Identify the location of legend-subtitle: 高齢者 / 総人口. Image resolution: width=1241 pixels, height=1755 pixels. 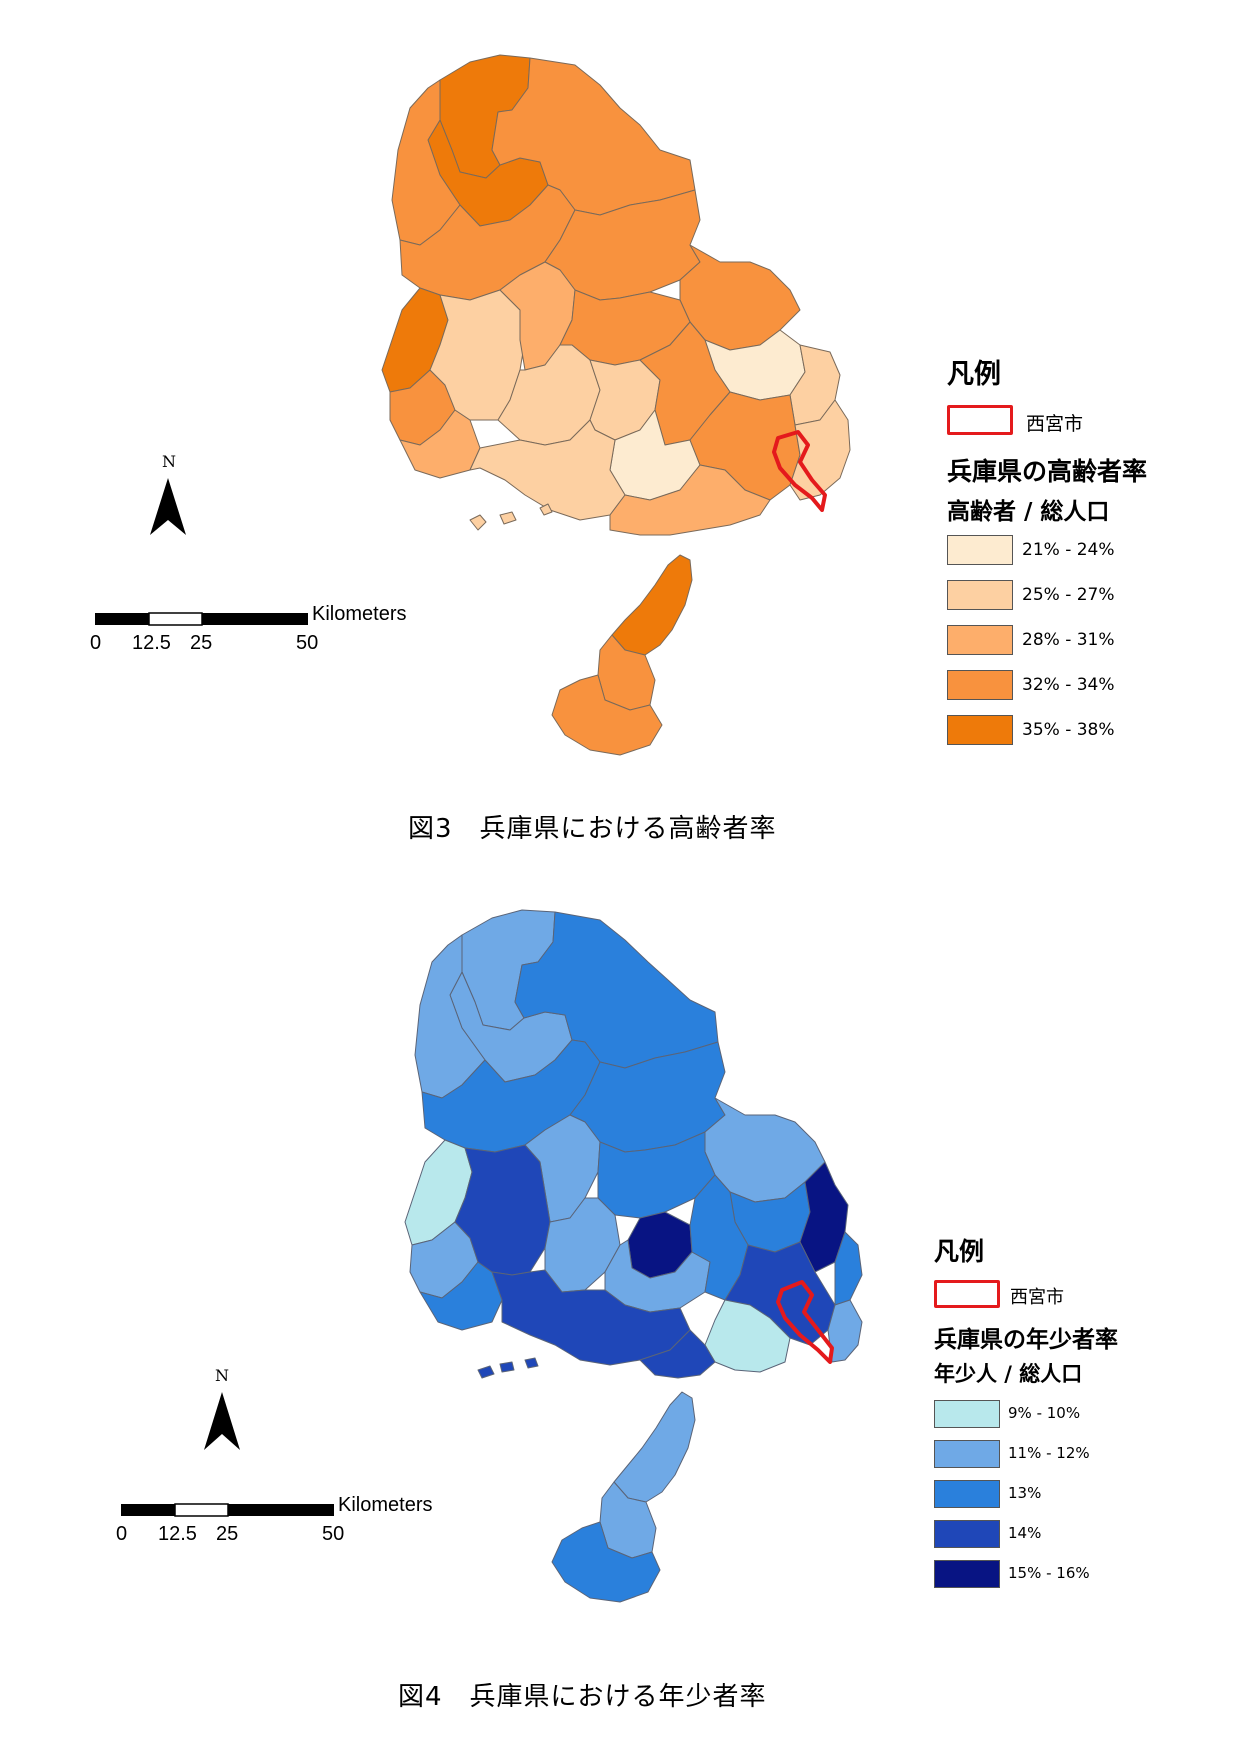
(1028, 512).